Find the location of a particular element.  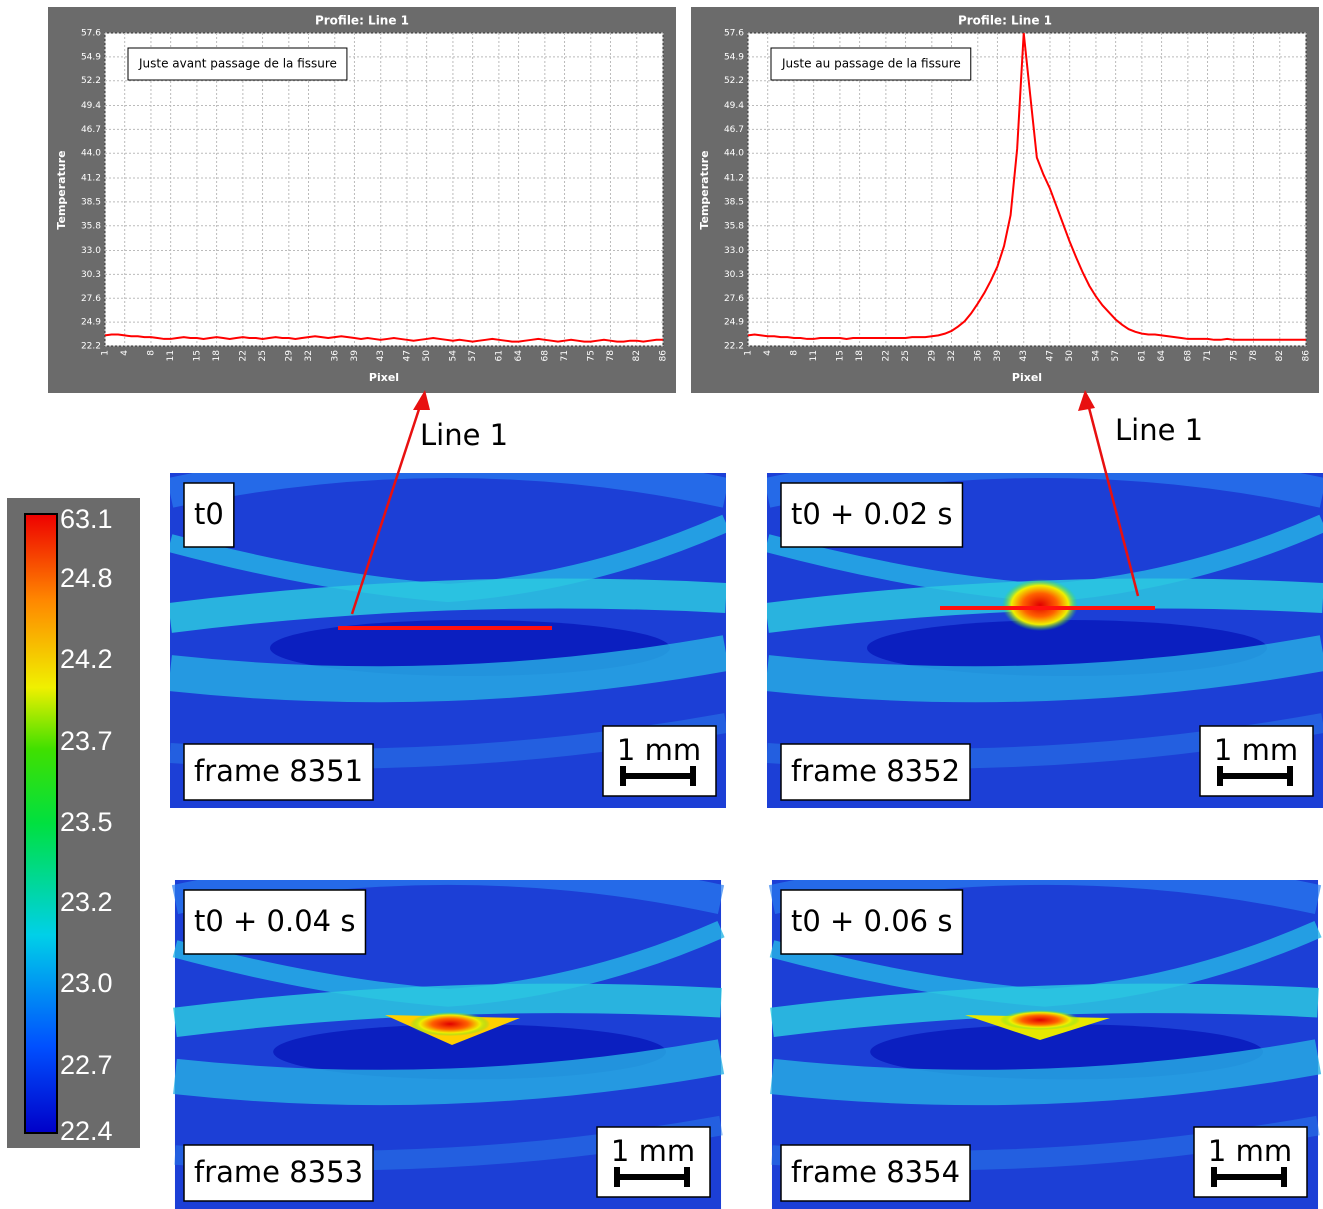

annotation: Juste au passage de la fissure is located at coordinates (871, 64).